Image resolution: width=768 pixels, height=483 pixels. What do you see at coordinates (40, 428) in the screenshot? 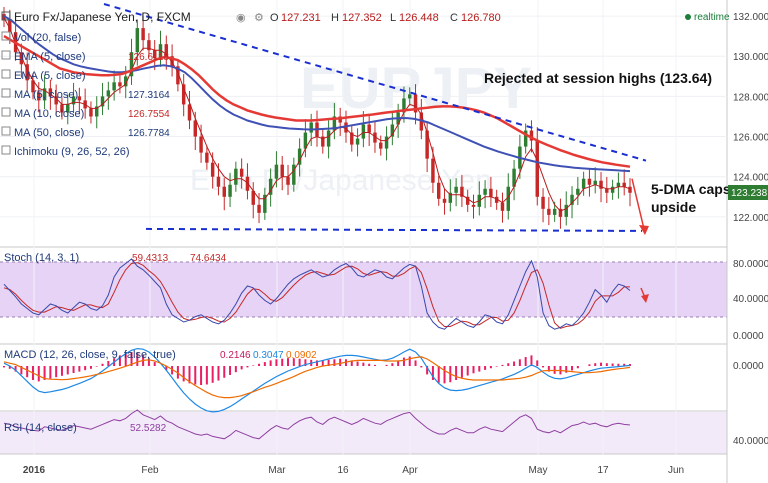
I see `rsi-label: RSI (14, close)` at bounding box center [40, 428].